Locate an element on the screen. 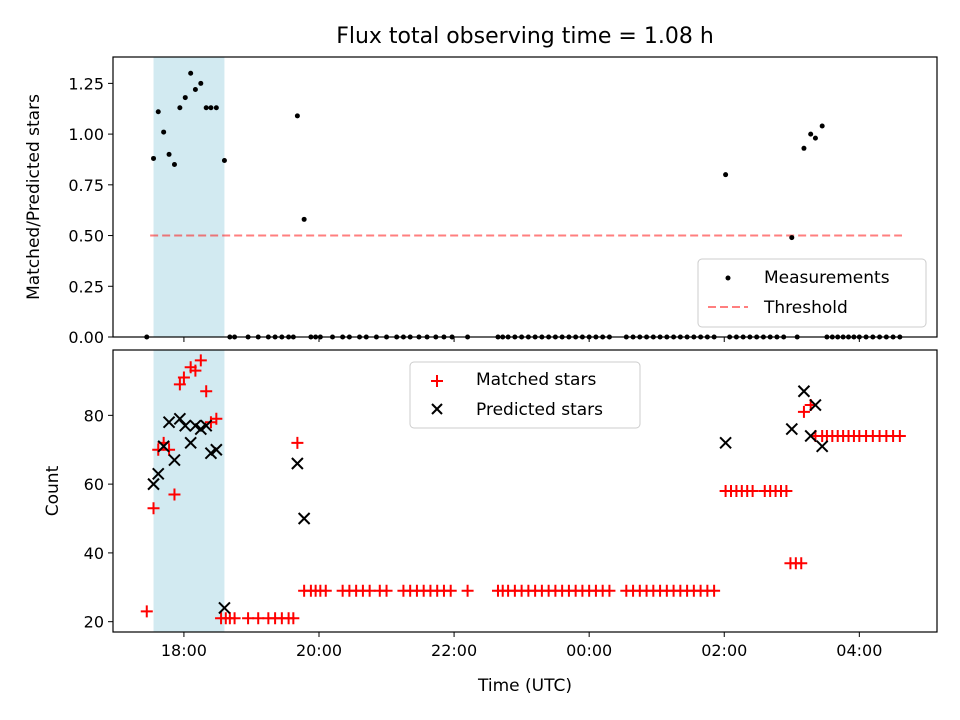  legend-measurements-marker is located at coordinates (728, 278).